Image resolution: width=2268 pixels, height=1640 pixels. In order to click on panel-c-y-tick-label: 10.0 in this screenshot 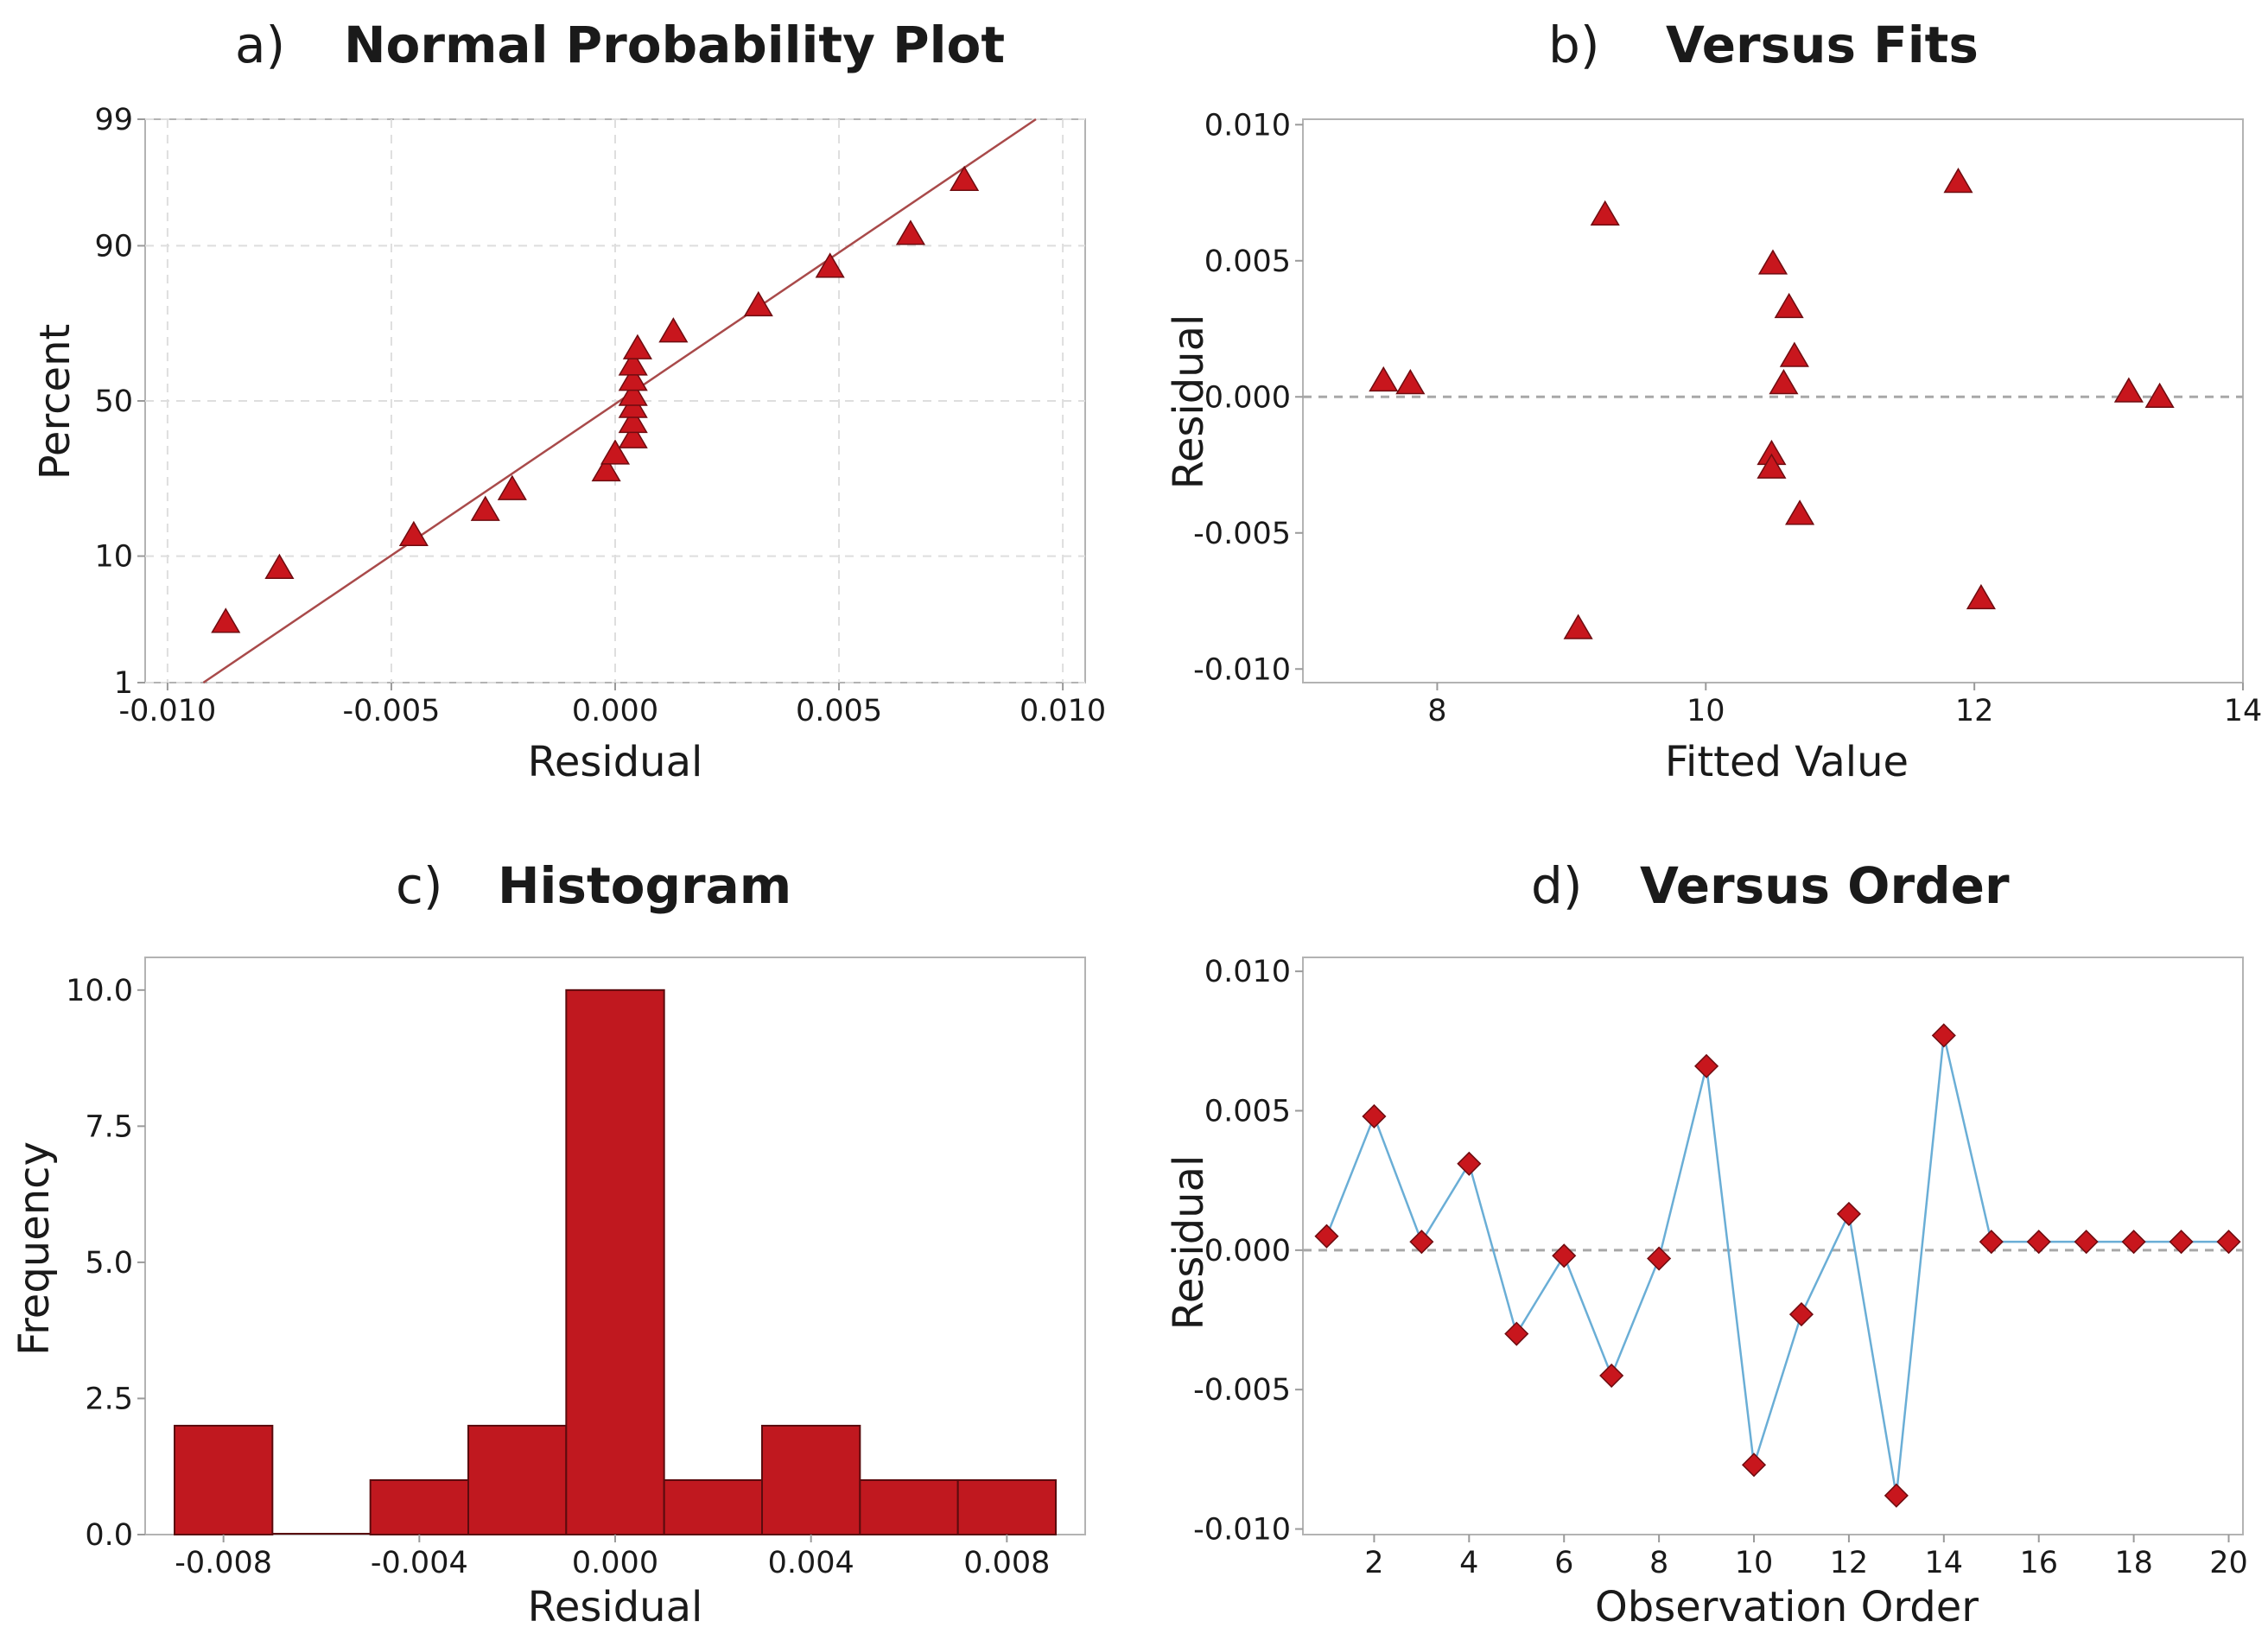, I will do `click(99, 991)`.